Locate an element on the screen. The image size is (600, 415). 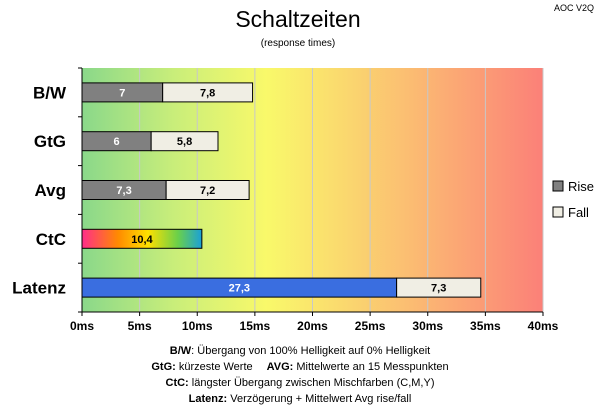
bar-fall-label: 7,8 is located at coordinates (207, 93).